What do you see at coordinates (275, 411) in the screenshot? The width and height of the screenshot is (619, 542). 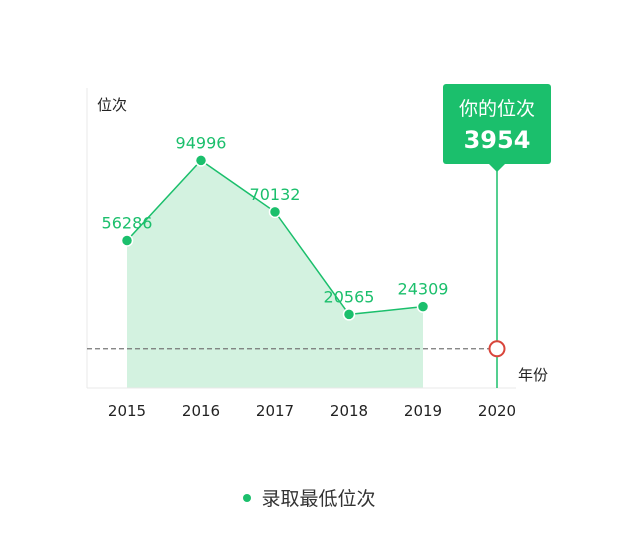 I see `x-tick-label: 2017` at bounding box center [275, 411].